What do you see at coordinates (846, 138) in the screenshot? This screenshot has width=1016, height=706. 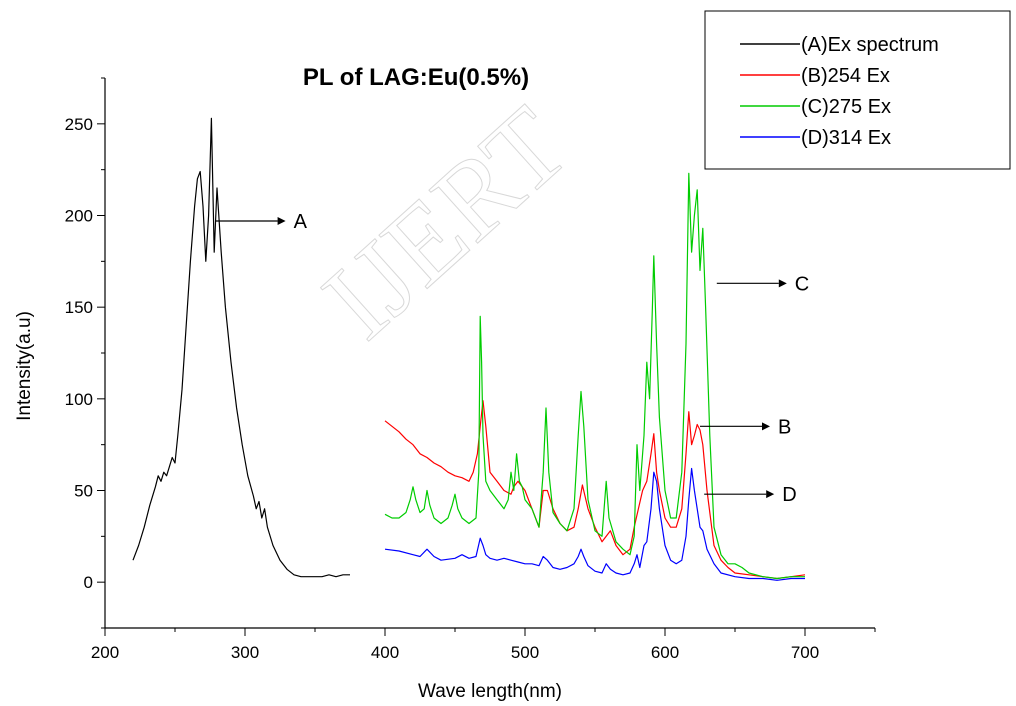 I see `legend-label: (D)314 Ex` at bounding box center [846, 138].